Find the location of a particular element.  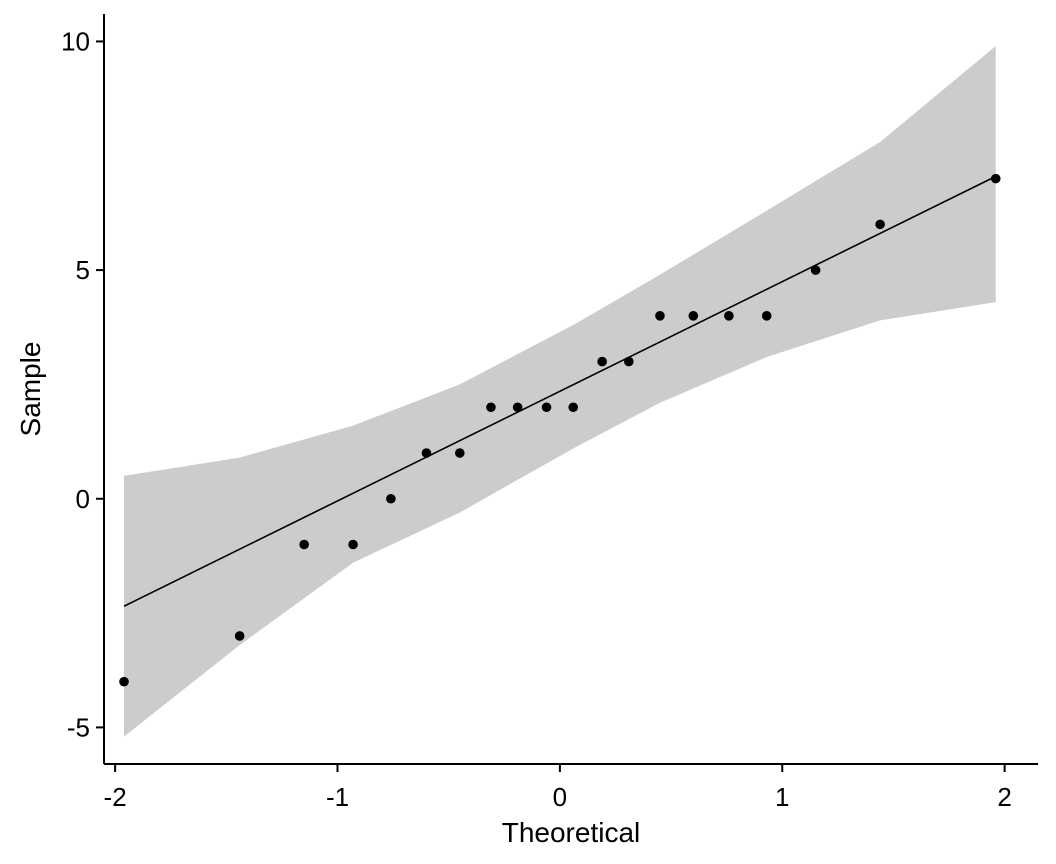

x-tick-label: 1 is located at coordinates (782, 797).